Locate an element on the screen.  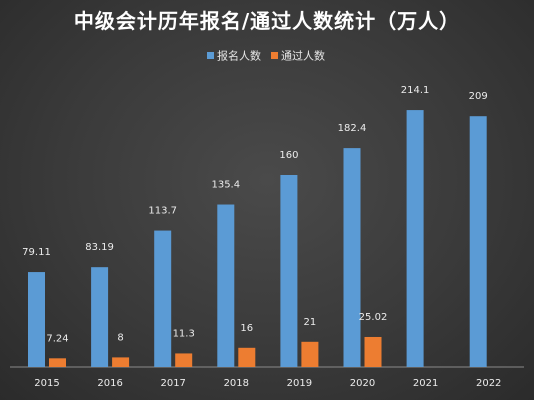
x-tick-label-2015: 2015 is located at coordinates (46, 383).